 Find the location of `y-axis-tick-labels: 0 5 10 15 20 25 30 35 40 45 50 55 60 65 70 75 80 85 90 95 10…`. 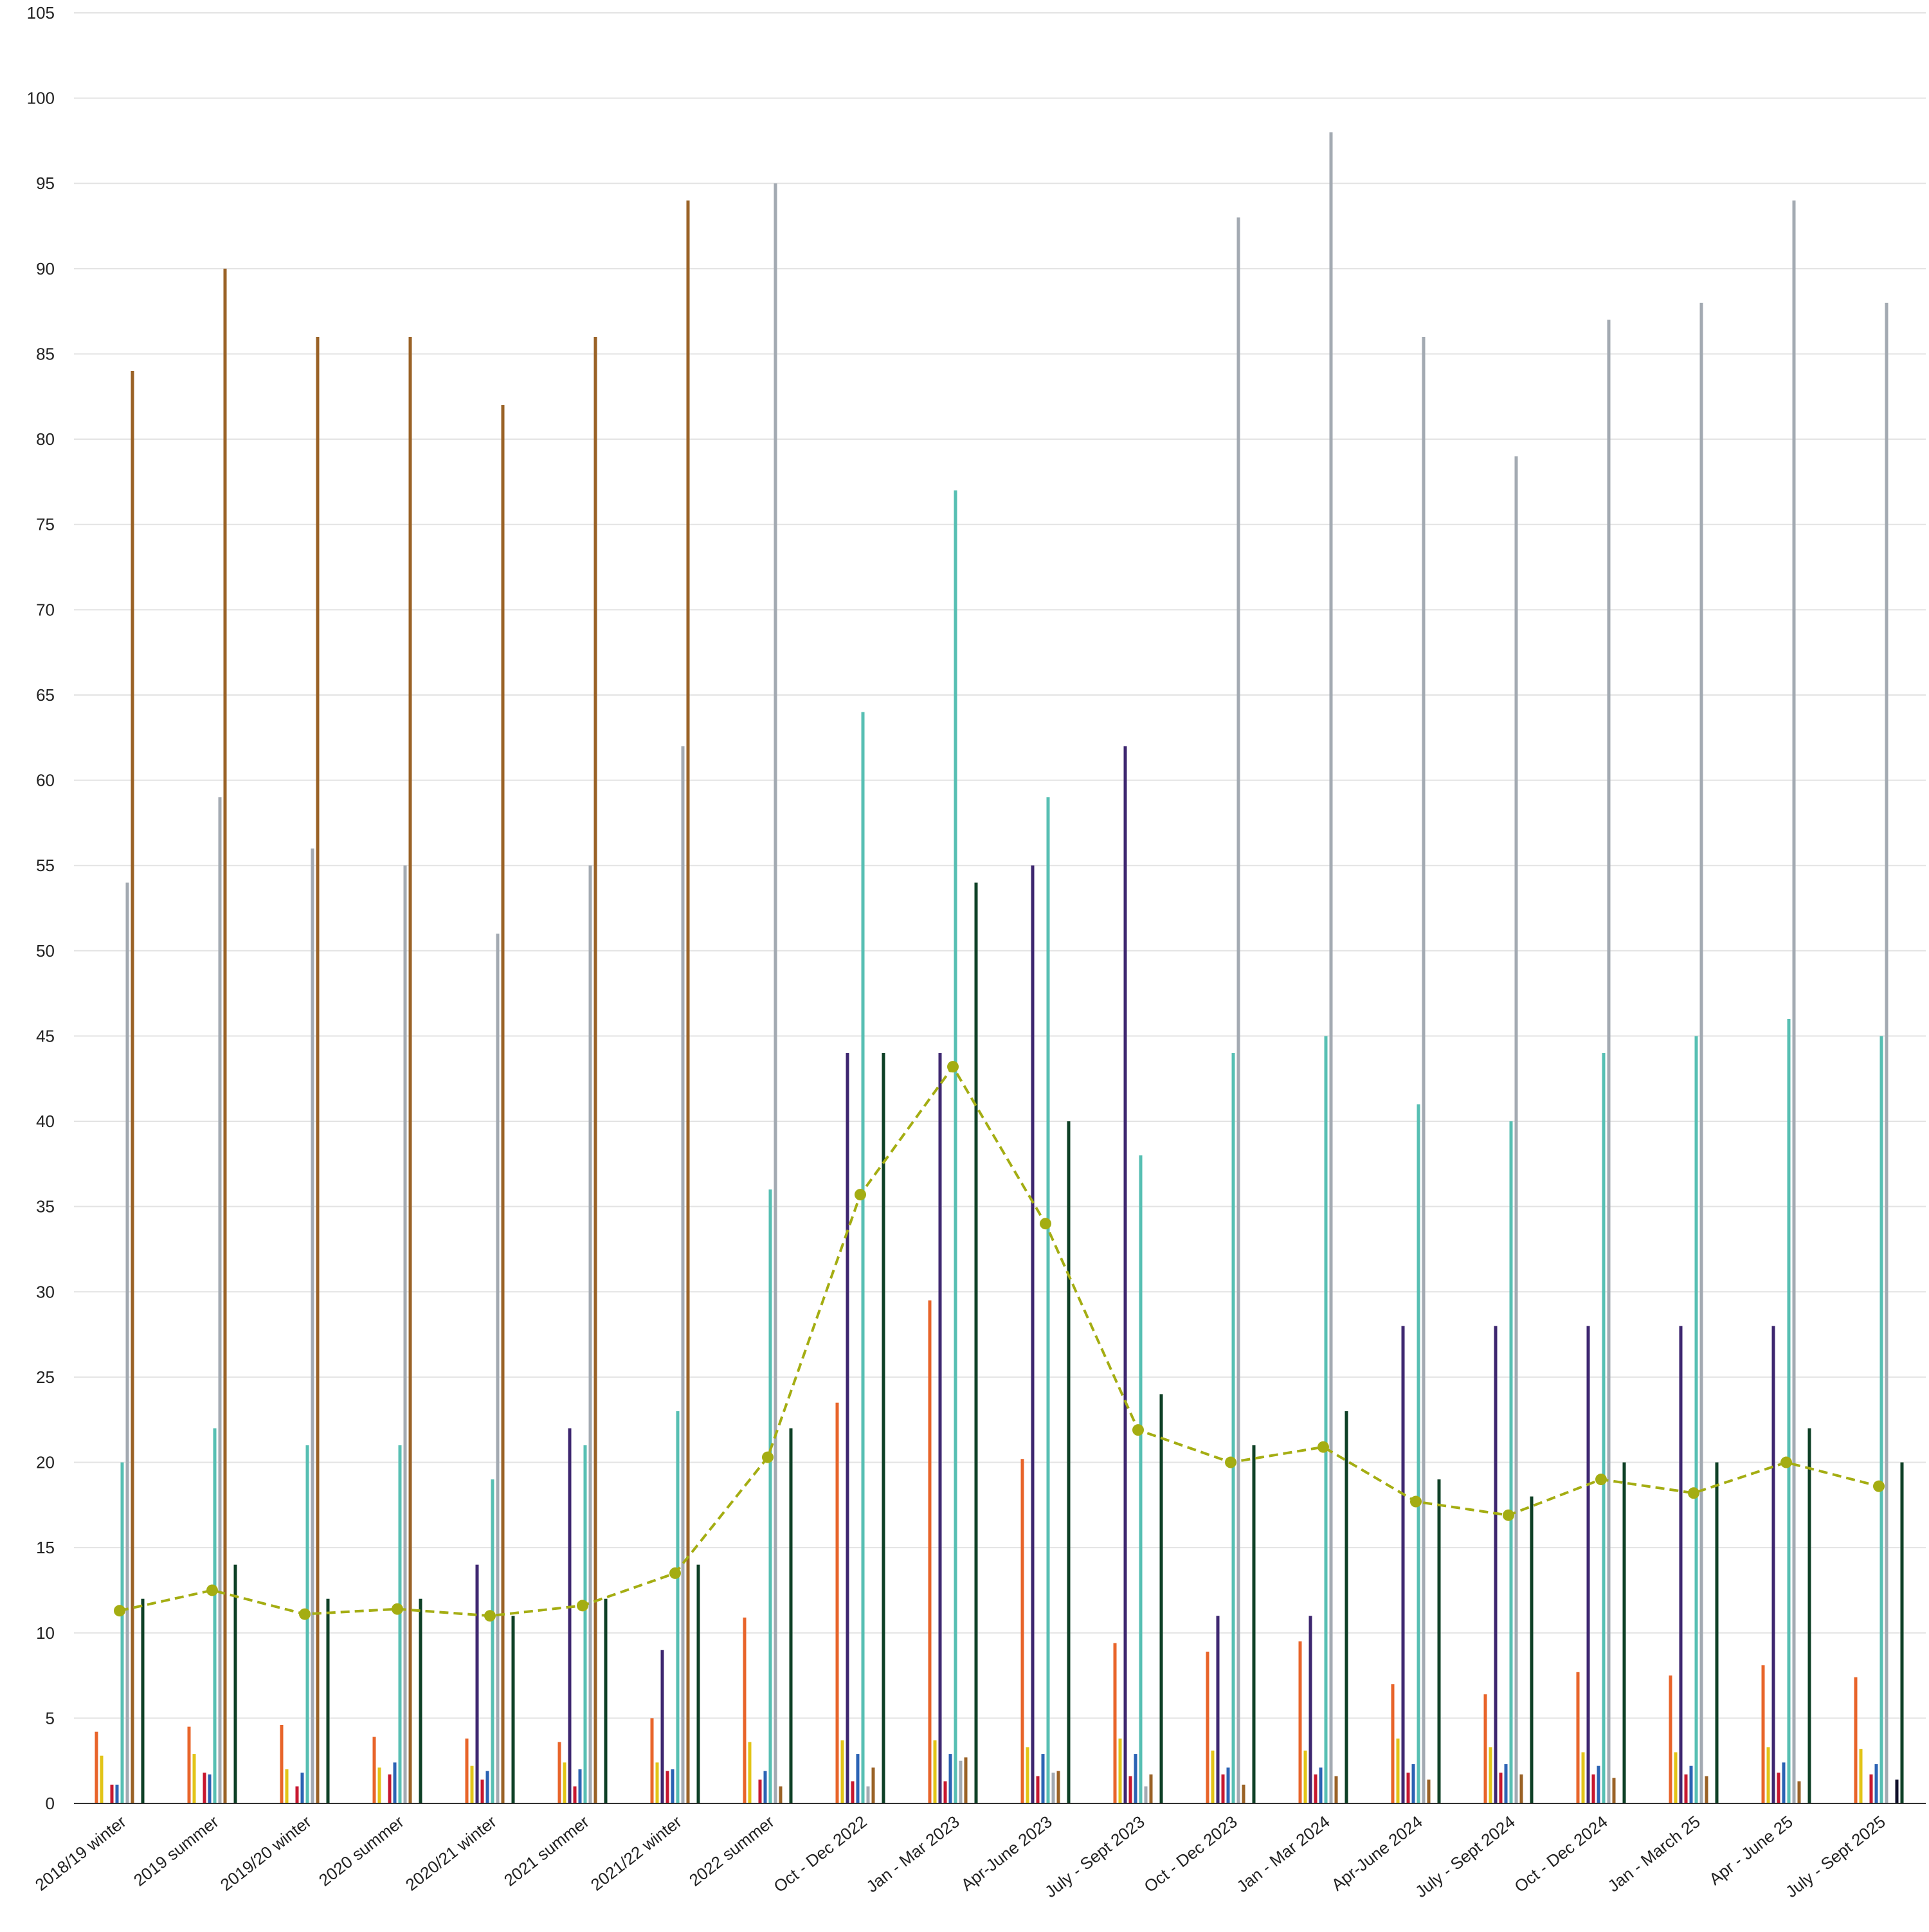

y-axis-tick-labels: 0 5 10 15 20 25 30 35 40 45 50 55 60 65 70 75 80 85 90 95 10… is located at coordinates (41, 908).